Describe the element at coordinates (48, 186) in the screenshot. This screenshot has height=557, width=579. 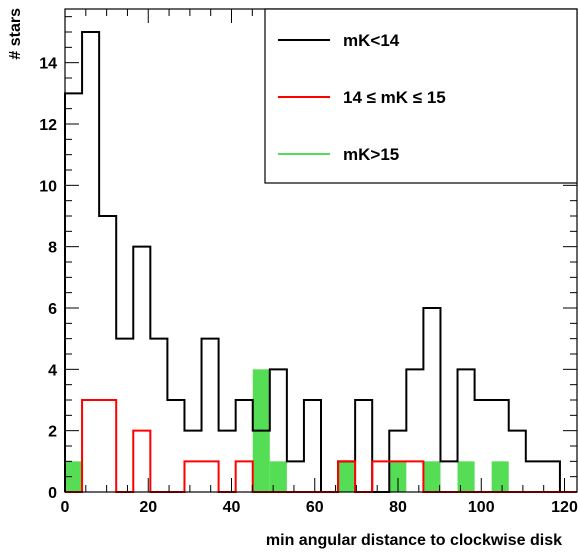
I see `y-tick-label: 10` at that location.